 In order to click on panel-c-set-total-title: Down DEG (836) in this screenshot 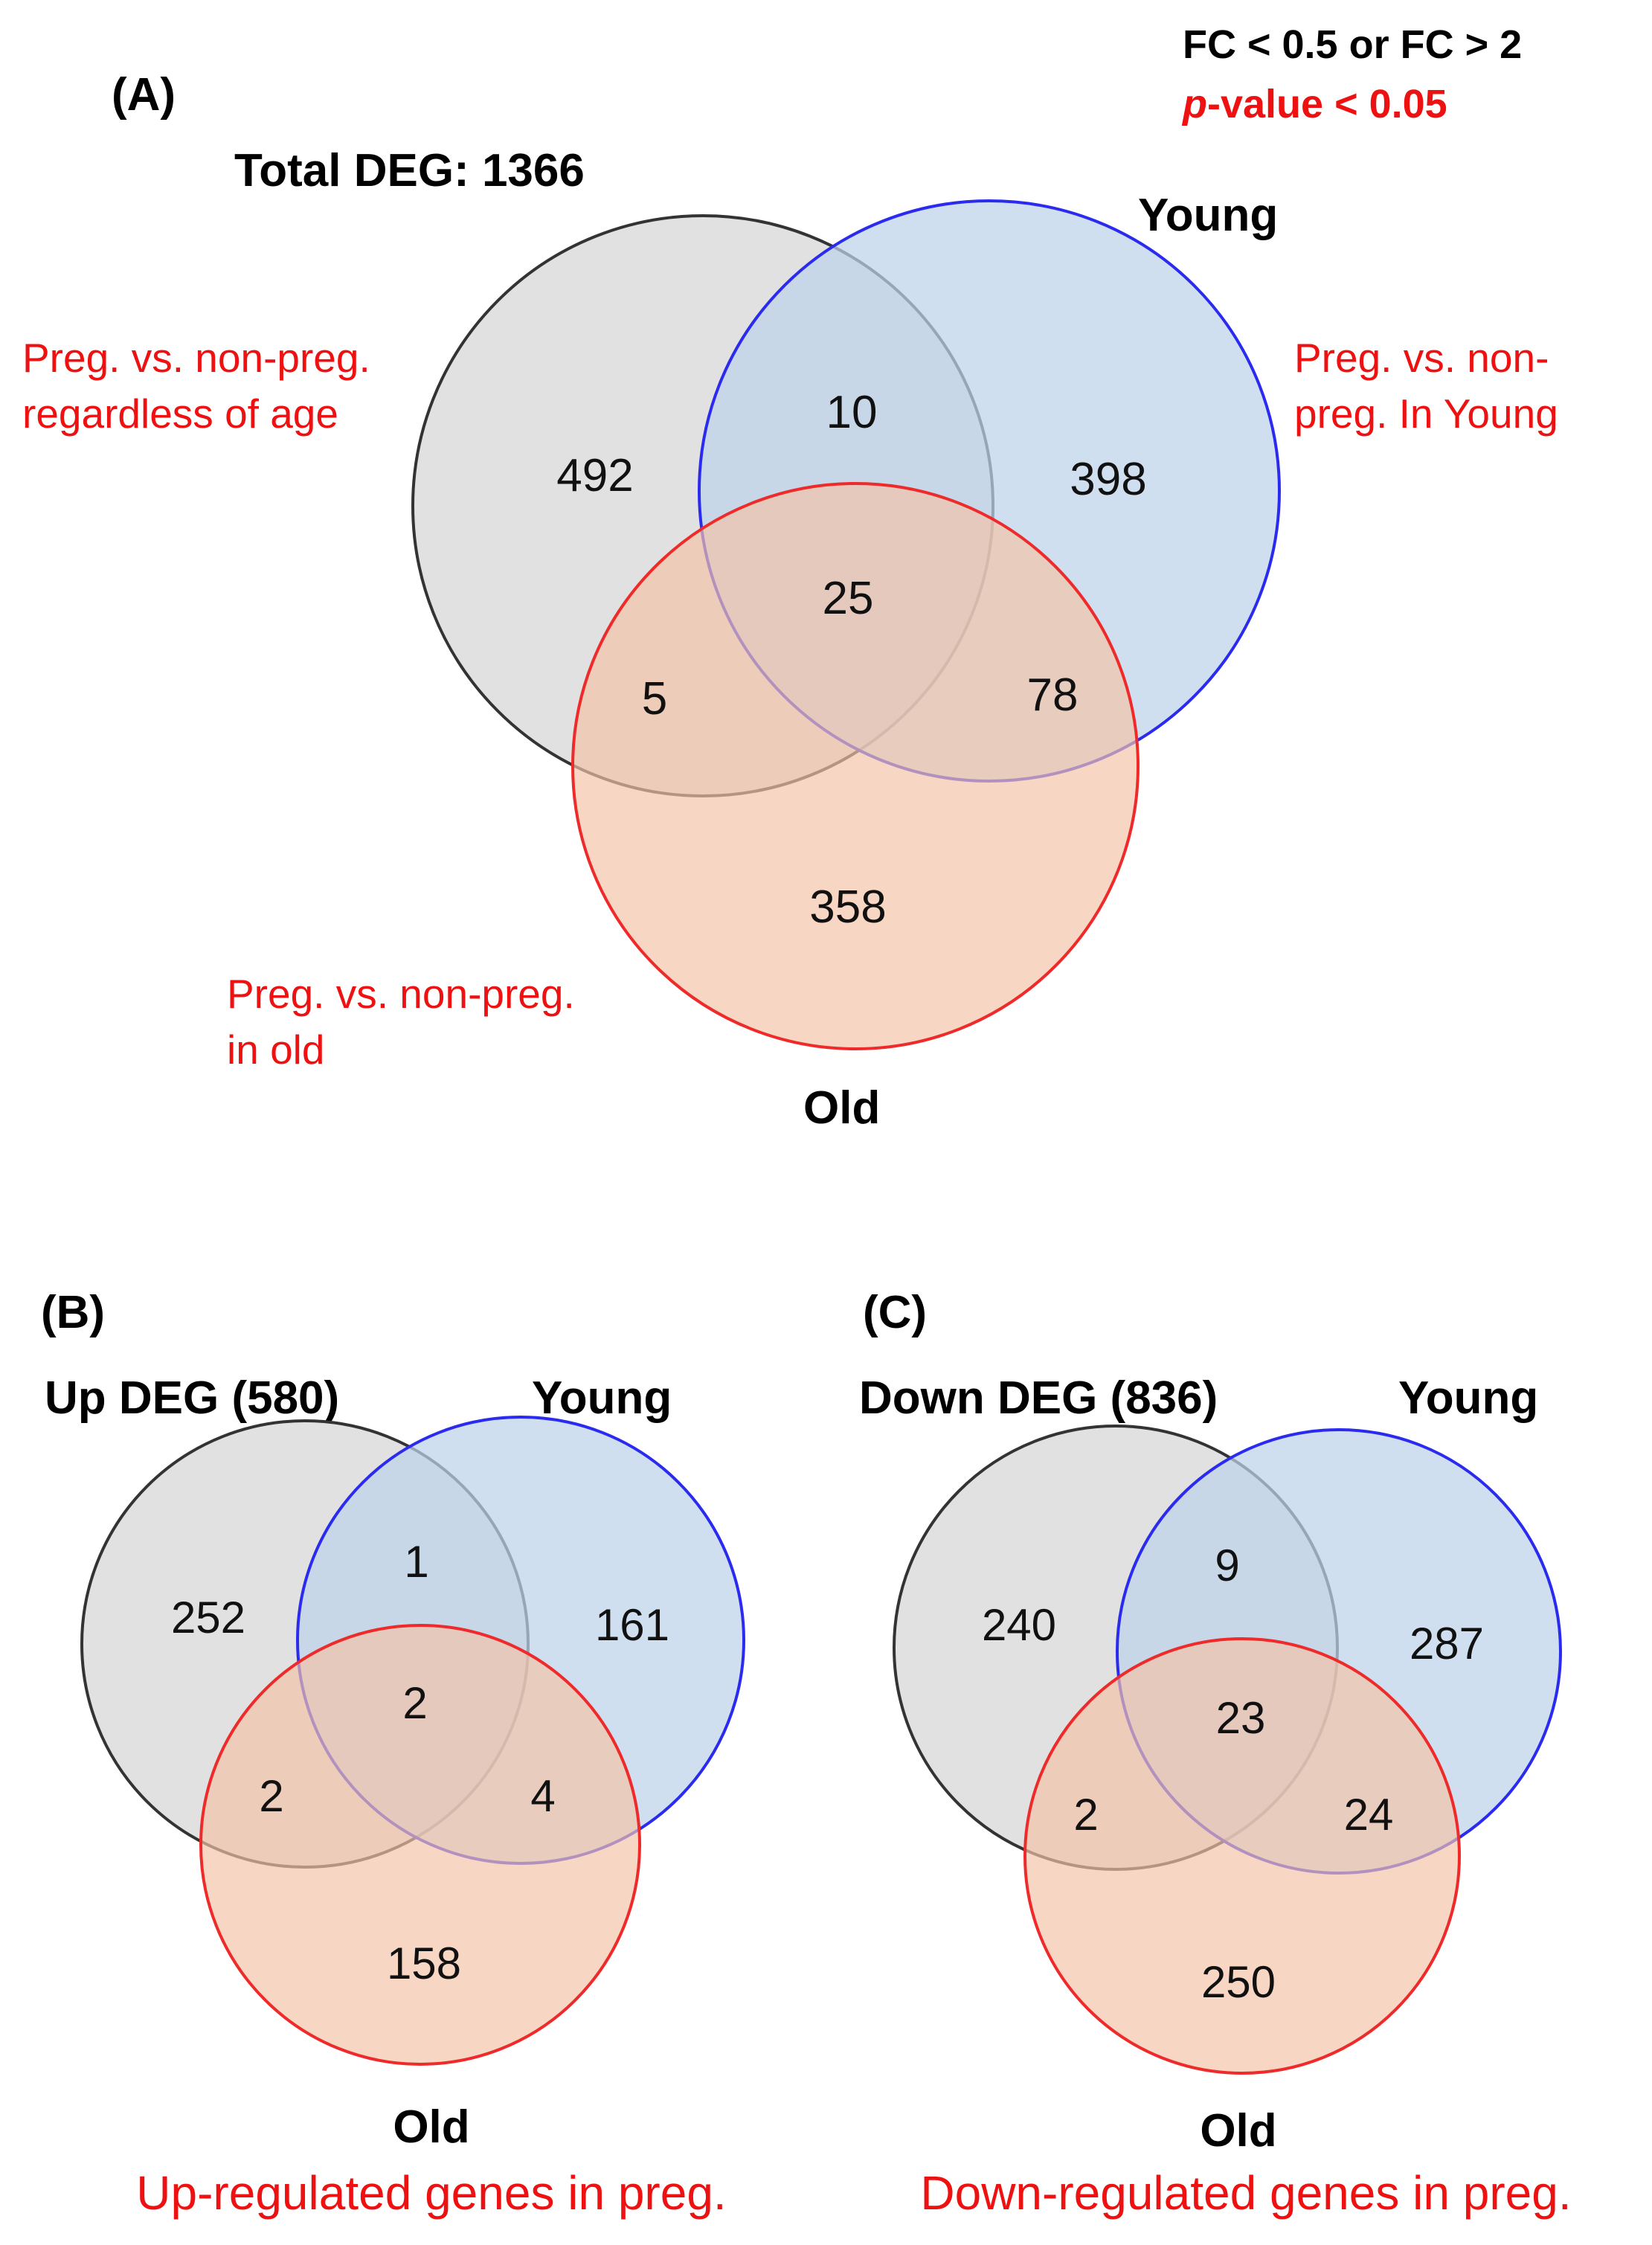, I will do `click(1038, 1398)`.